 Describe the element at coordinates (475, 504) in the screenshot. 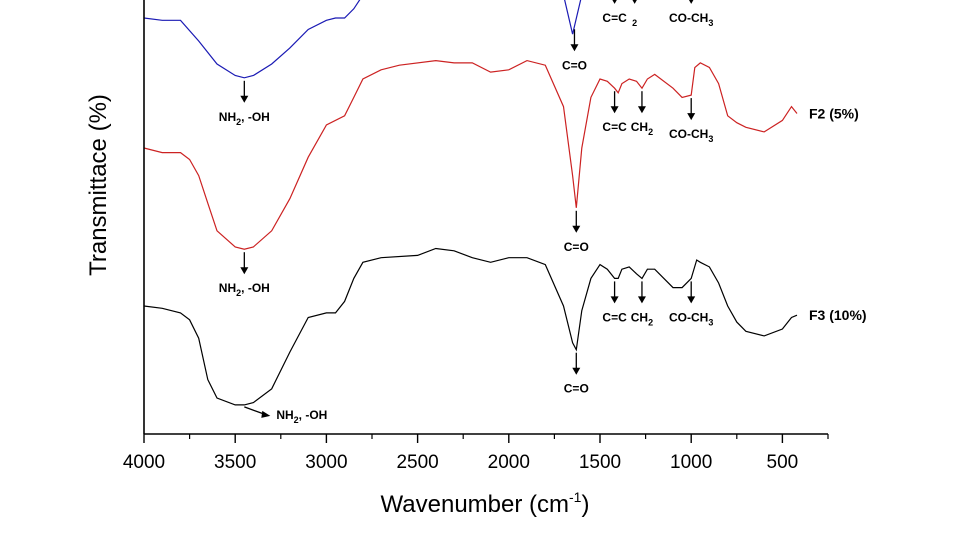

I see `x-axis-title-main: Wavenumber (cm` at that location.